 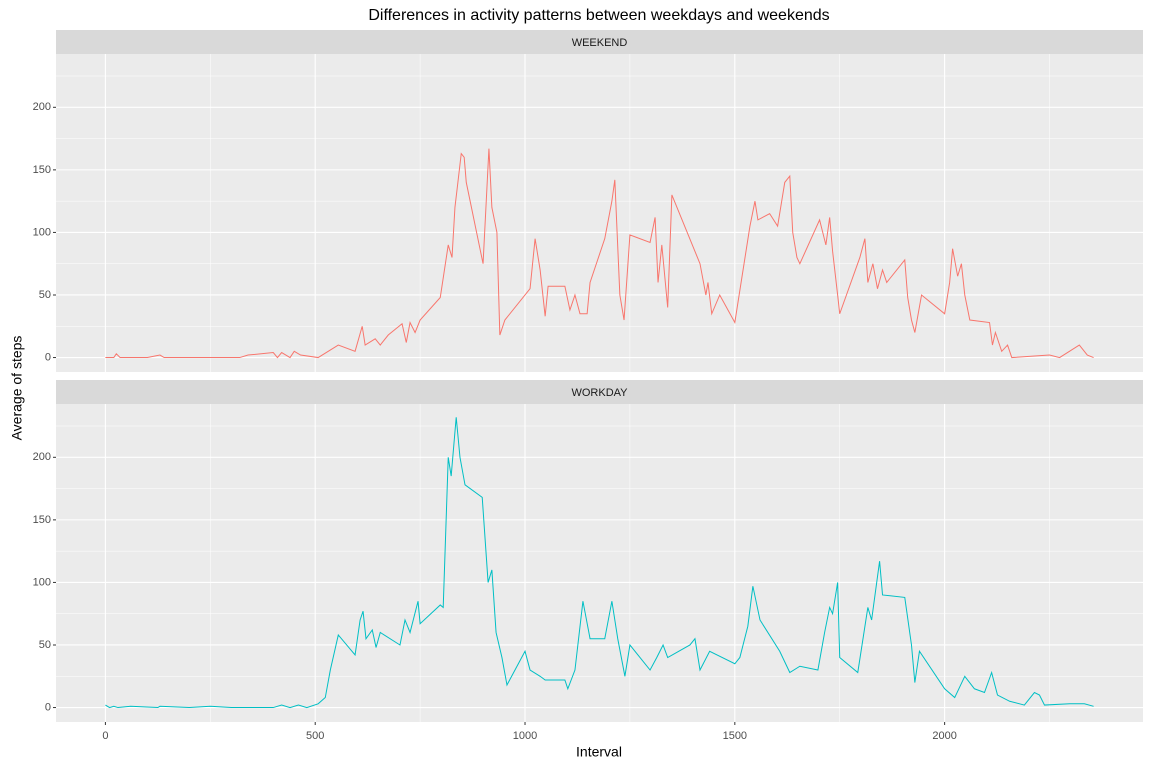 I want to click on x-tick-label: 2000, so click(x=944, y=736).